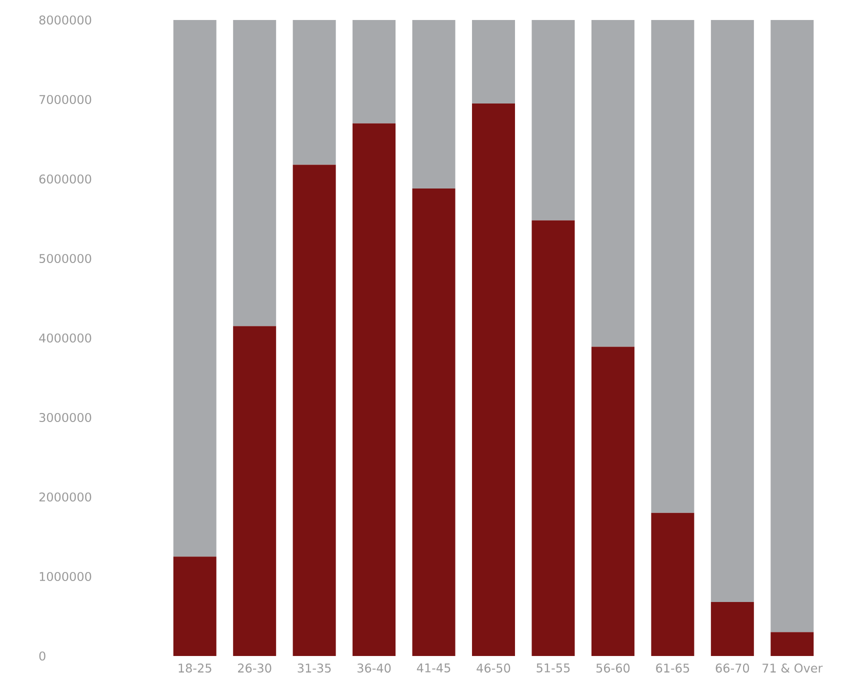 The image size is (843, 689). Describe the element at coordinates (733, 668) in the screenshot. I see `x-tick-label: 66-70` at that location.